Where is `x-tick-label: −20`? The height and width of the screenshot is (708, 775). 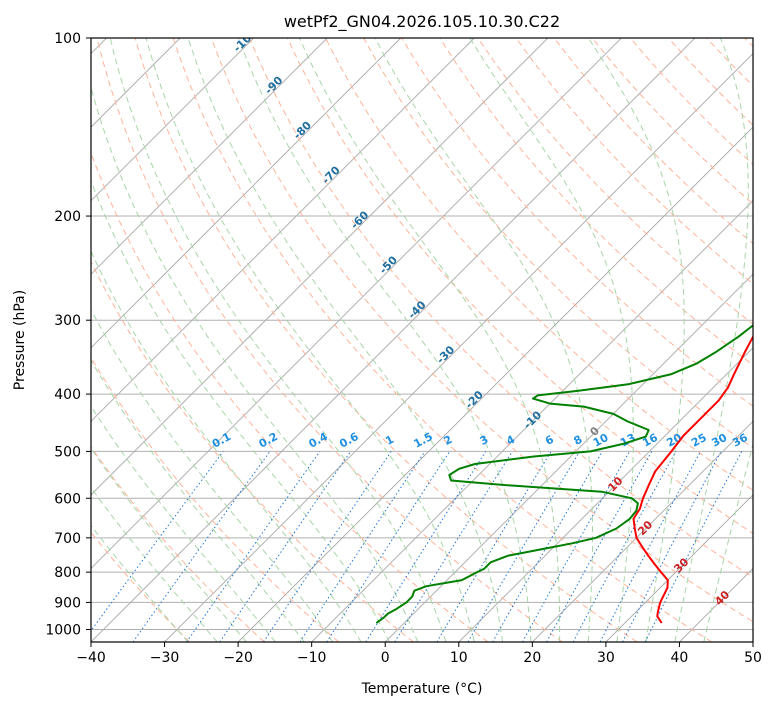 x-tick-label: −20 is located at coordinates (238, 658).